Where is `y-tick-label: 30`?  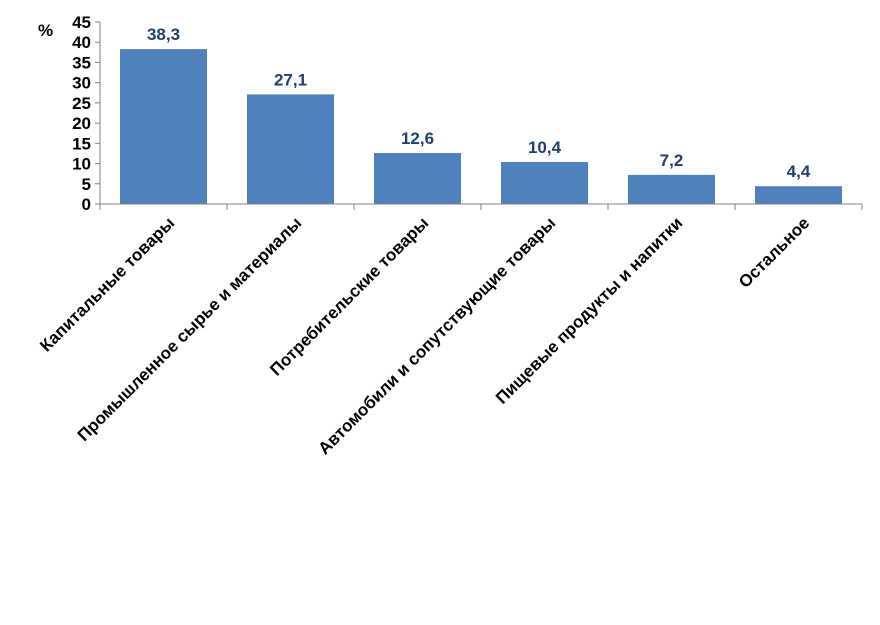 y-tick-label: 30 is located at coordinates (81, 83).